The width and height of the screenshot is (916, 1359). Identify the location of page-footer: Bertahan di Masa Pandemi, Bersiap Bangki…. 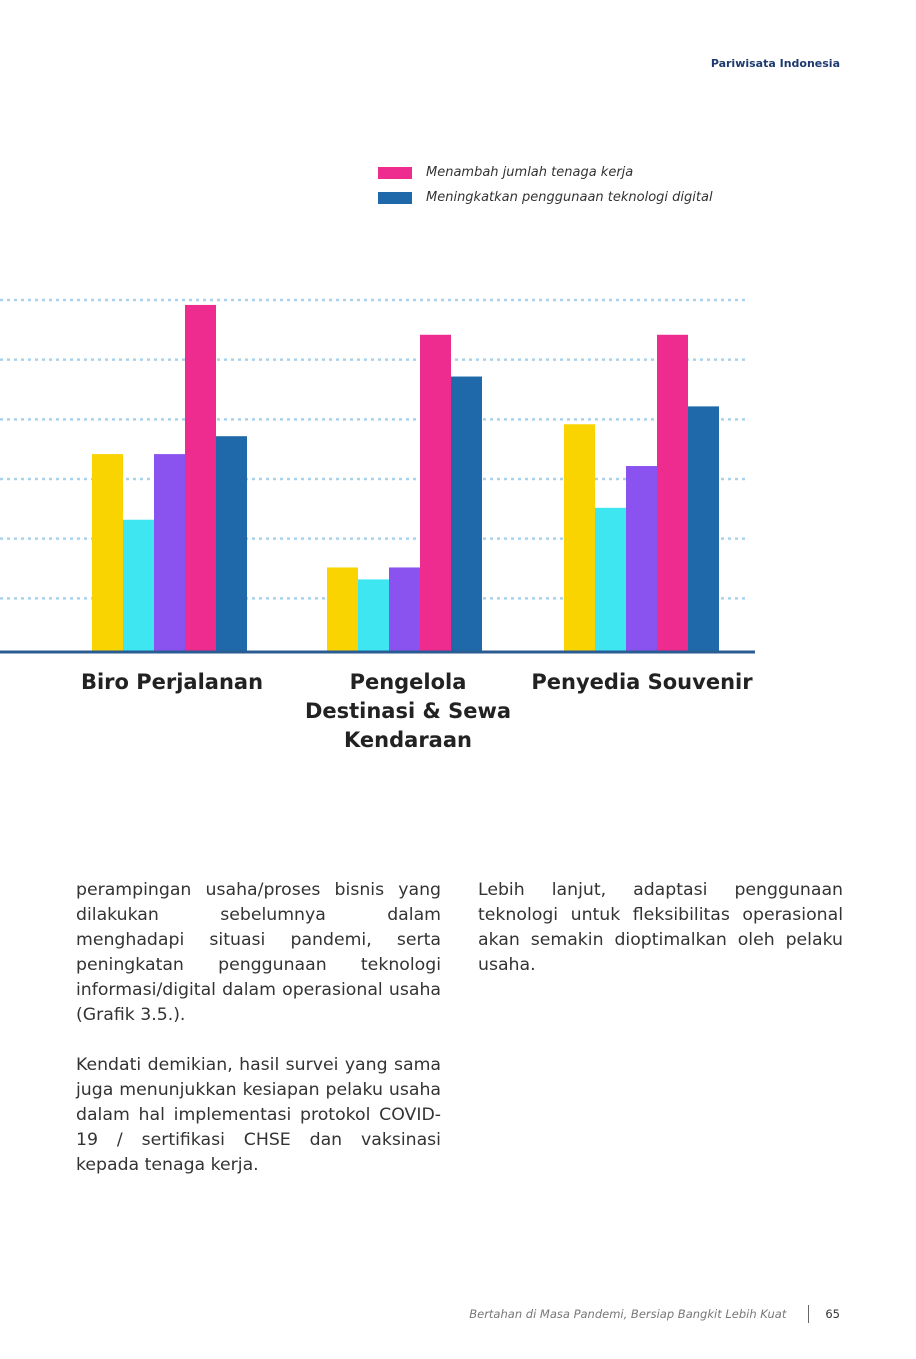
(654, 1314).